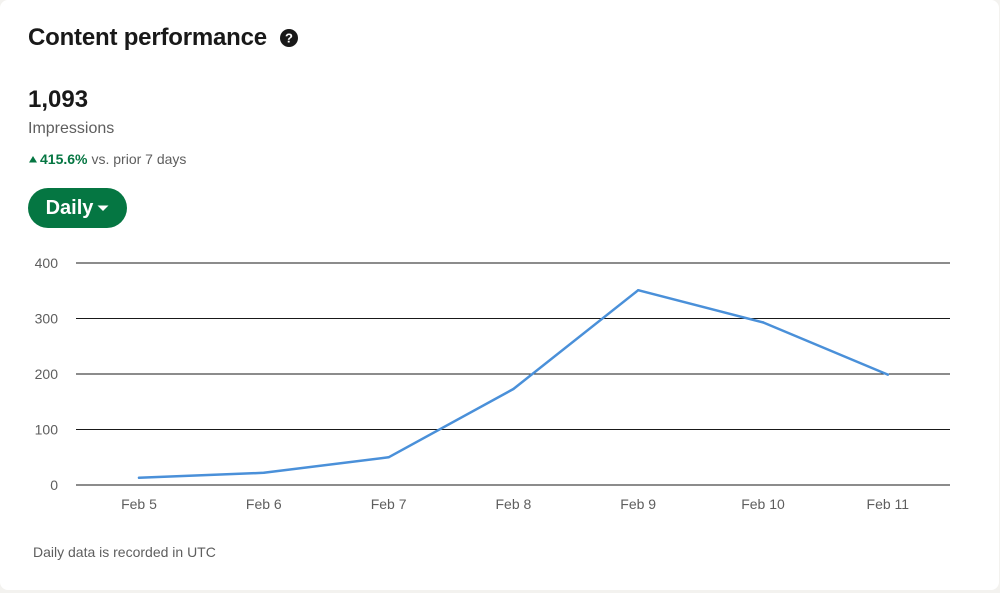 The height and width of the screenshot is (593, 1000). What do you see at coordinates (33, 159) in the screenshot?
I see `triangle-up-icon` at bounding box center [33, 159].